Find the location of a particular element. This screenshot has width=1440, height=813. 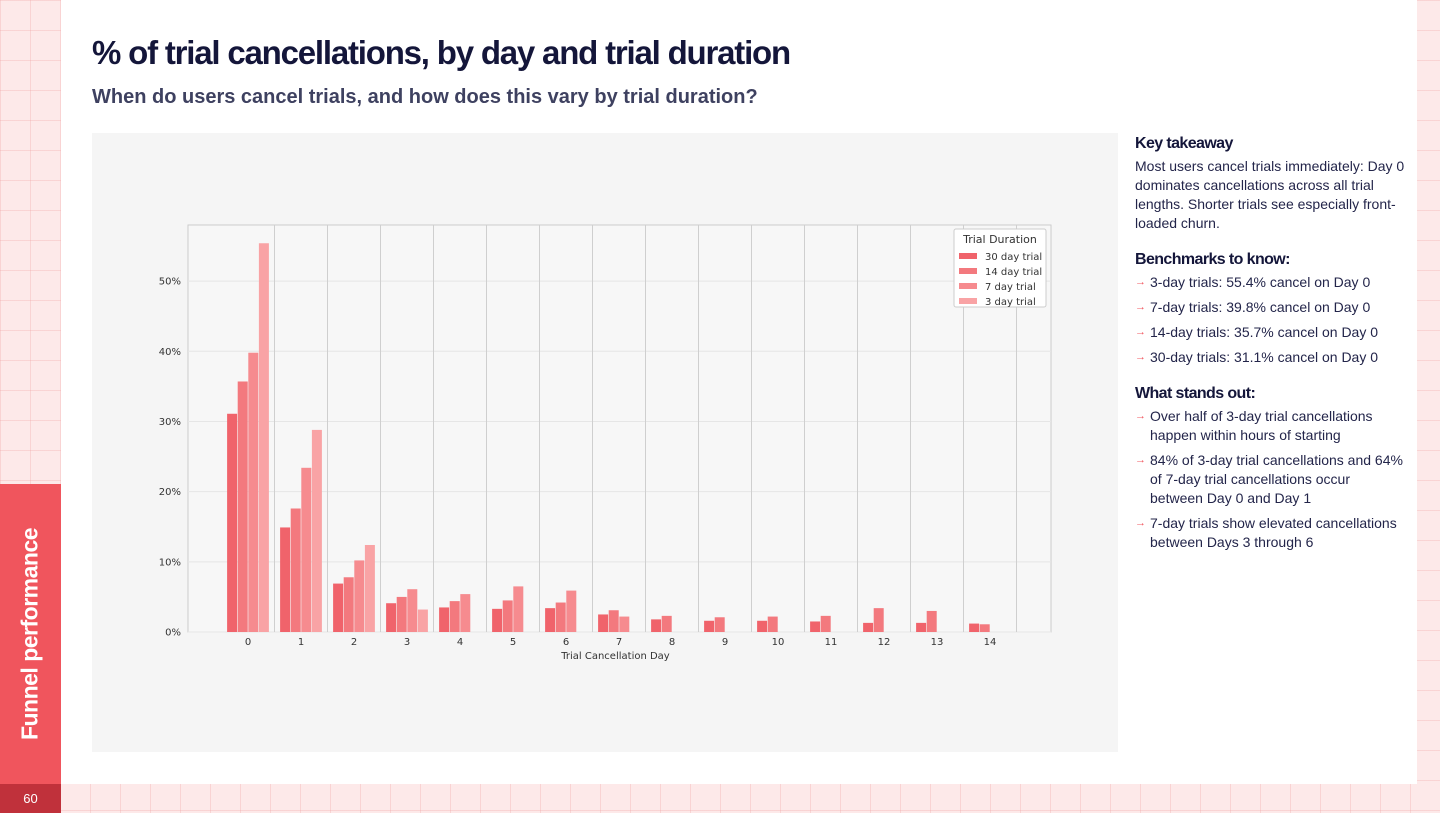

x-tick-label: 9 is located at coordinates (725, 642).